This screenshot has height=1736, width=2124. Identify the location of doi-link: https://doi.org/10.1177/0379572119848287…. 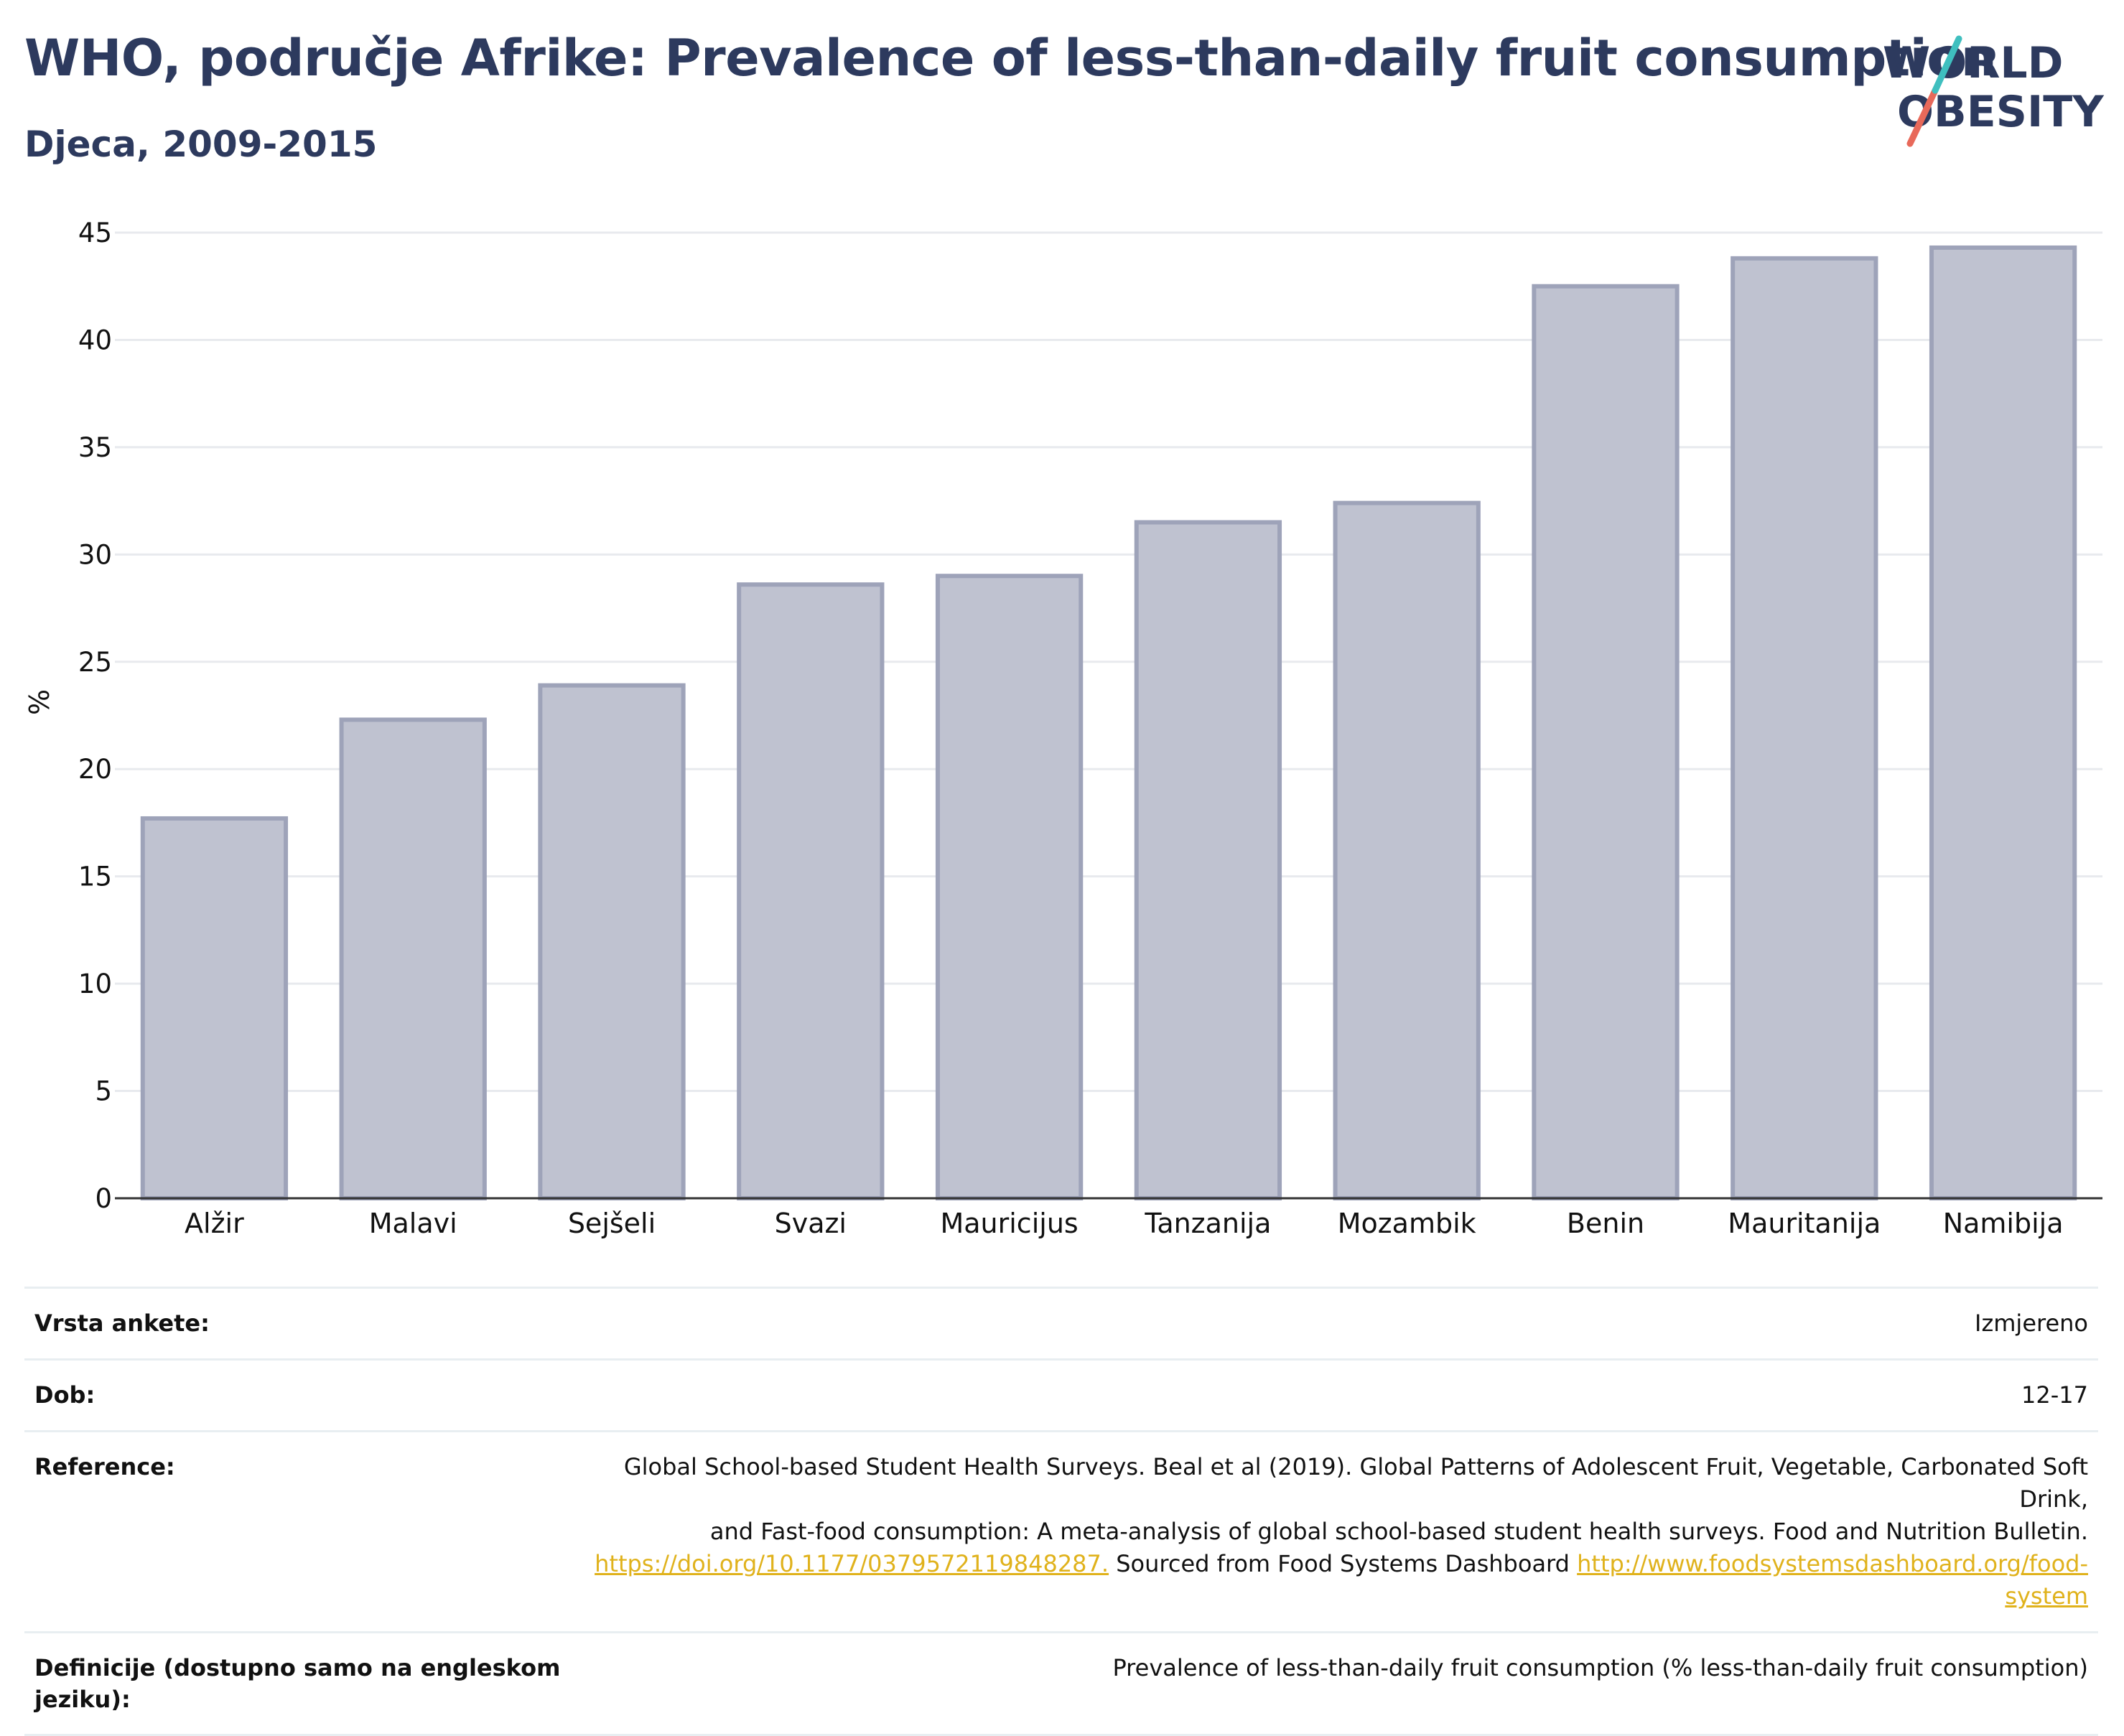
(852, 1563).